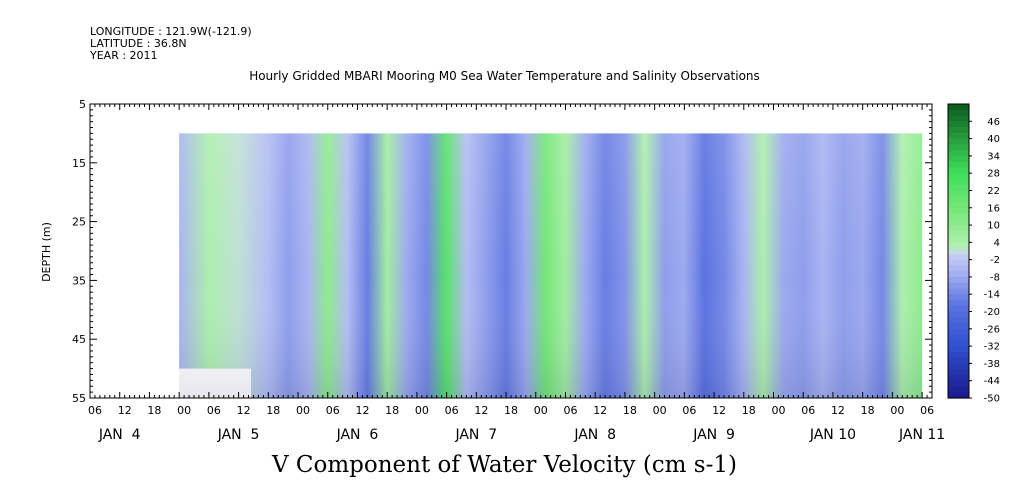 The image size is (1009, 504). What do you see at coordinates (992, 399) in the screenshot?
I see `colorbar-label: -50` at bounding box center [992, 399].